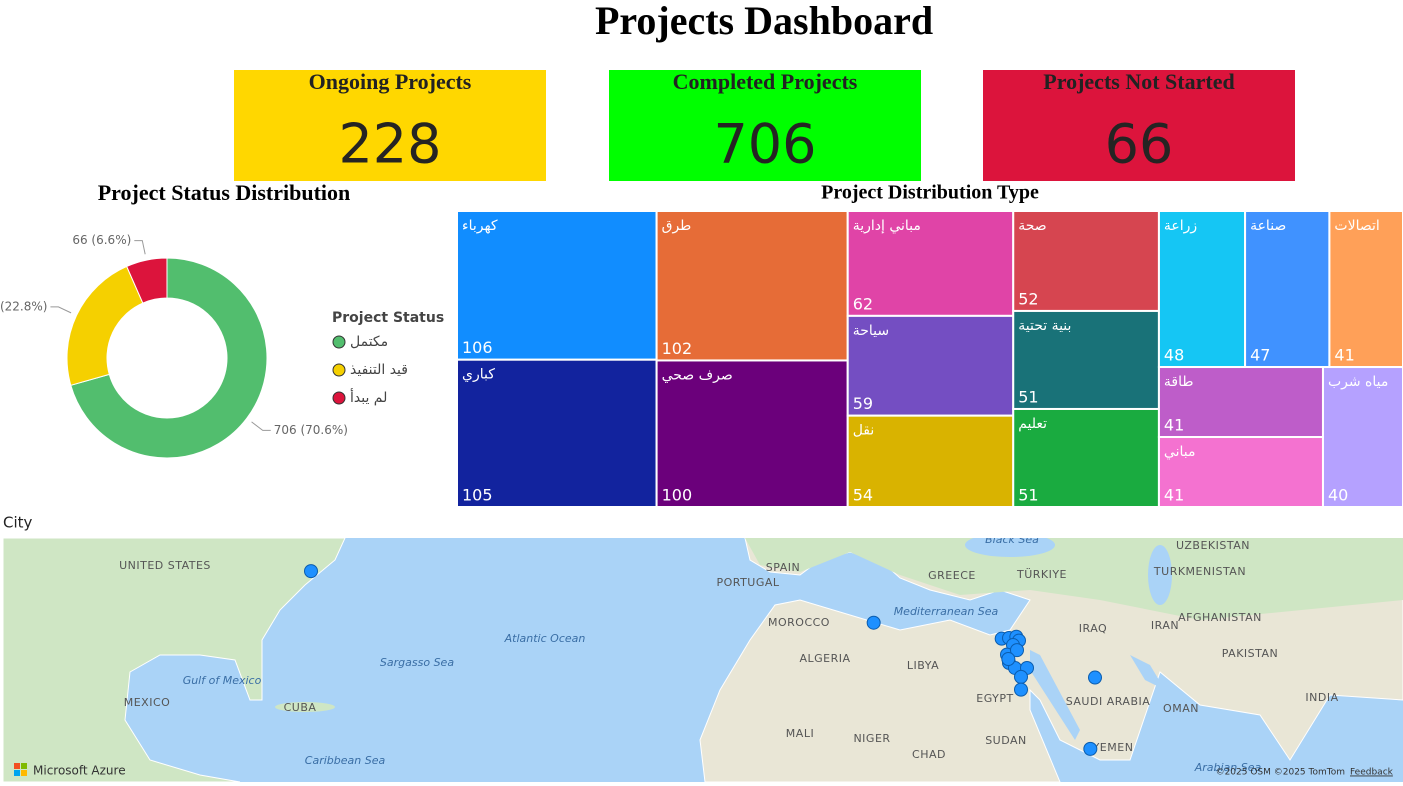  I want to click on map-title: City, so click(18, 523).